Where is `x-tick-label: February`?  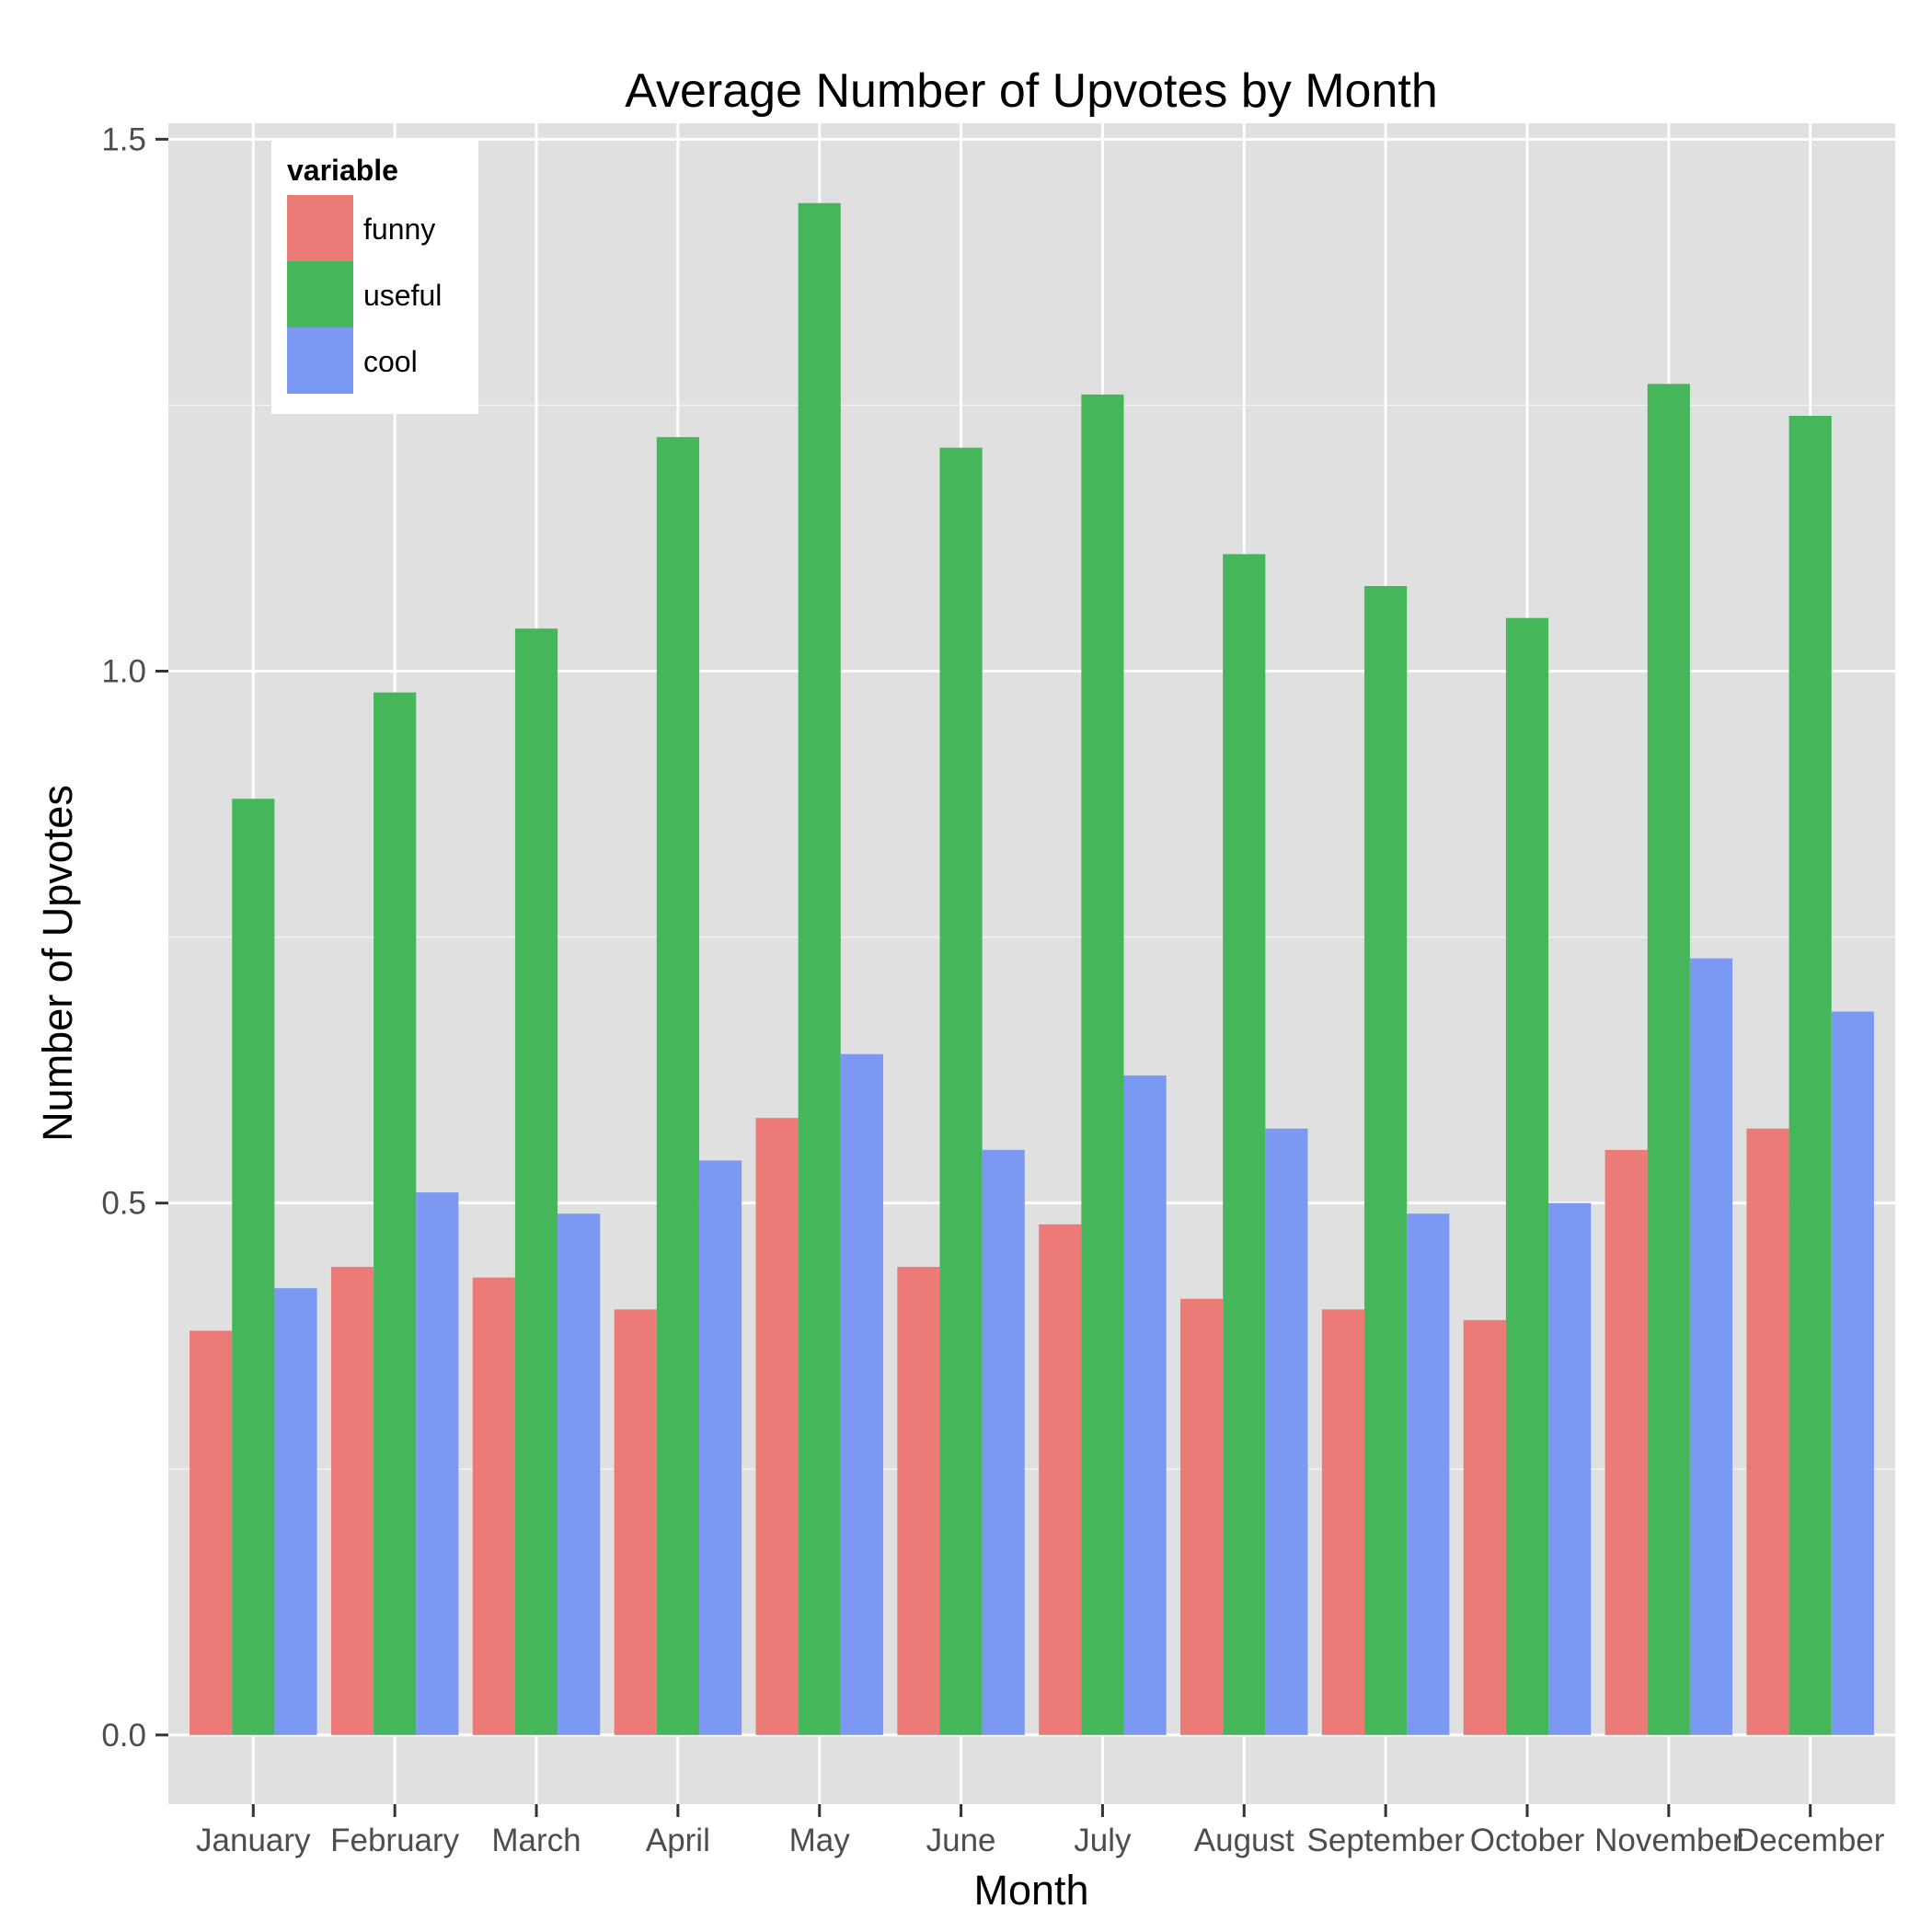
x-tick-label: February is located at coordinates (395, 1840).